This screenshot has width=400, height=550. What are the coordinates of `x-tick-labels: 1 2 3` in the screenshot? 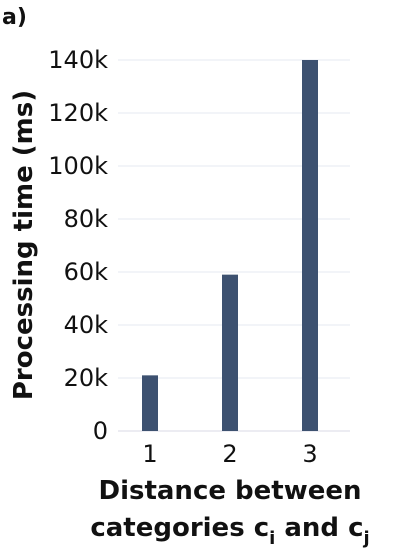 It's located at (229, 454).